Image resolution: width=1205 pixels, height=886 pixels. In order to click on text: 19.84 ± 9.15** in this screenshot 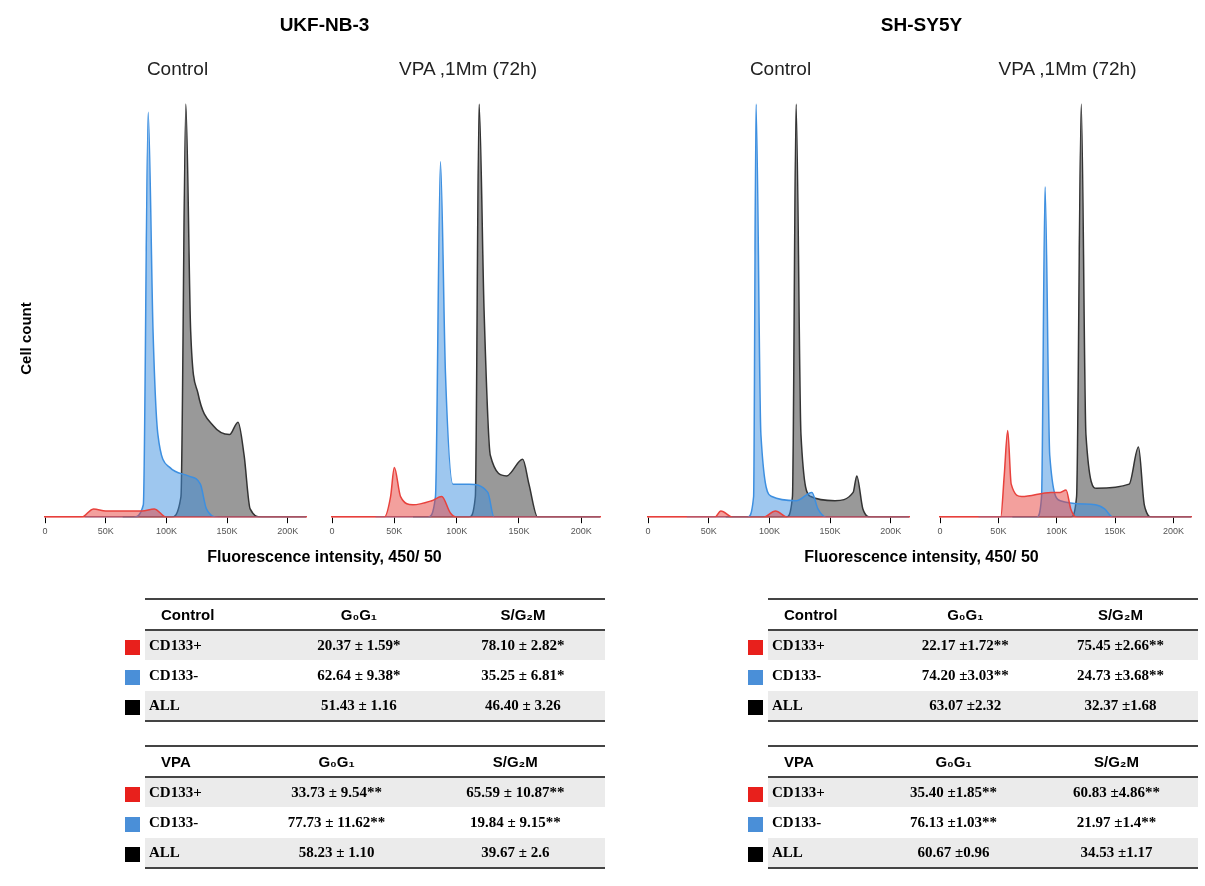, I will do `click(515, 822)`.